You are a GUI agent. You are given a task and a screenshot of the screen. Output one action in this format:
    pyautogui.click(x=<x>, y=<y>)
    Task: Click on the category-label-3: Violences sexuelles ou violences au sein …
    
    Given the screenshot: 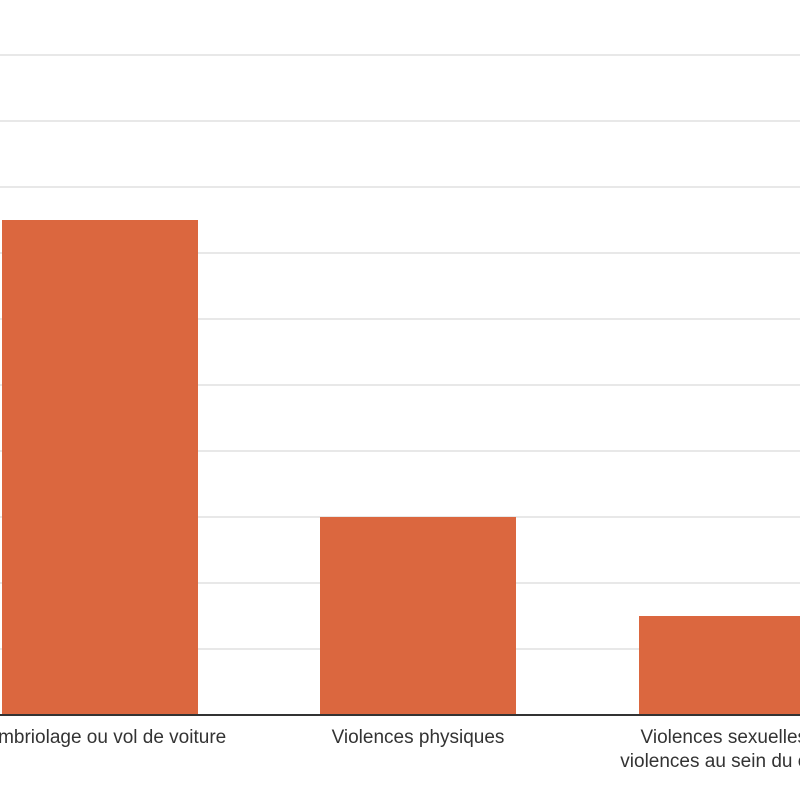 What is the action you would take?
    pyautogui.click(x=710, y=749)
    